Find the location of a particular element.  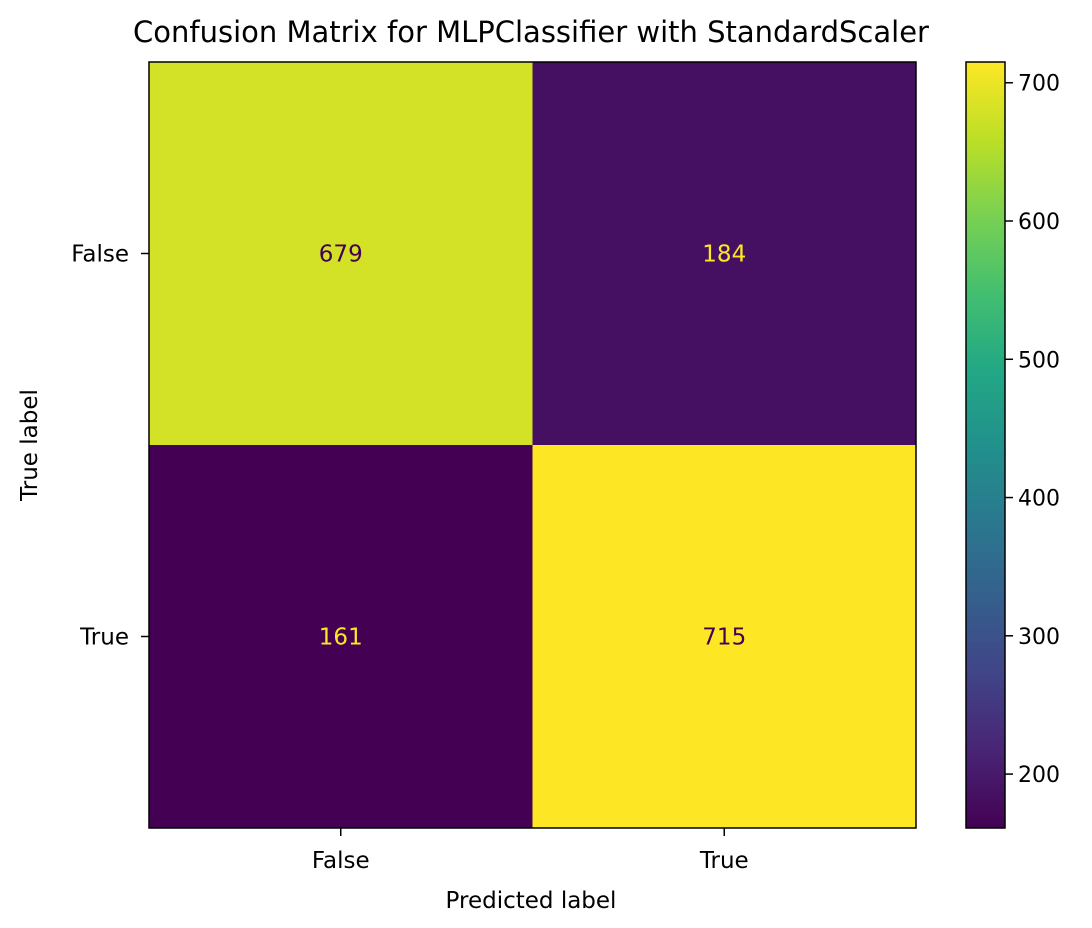

y-tick-label: False is located at coordinates (100, 255).